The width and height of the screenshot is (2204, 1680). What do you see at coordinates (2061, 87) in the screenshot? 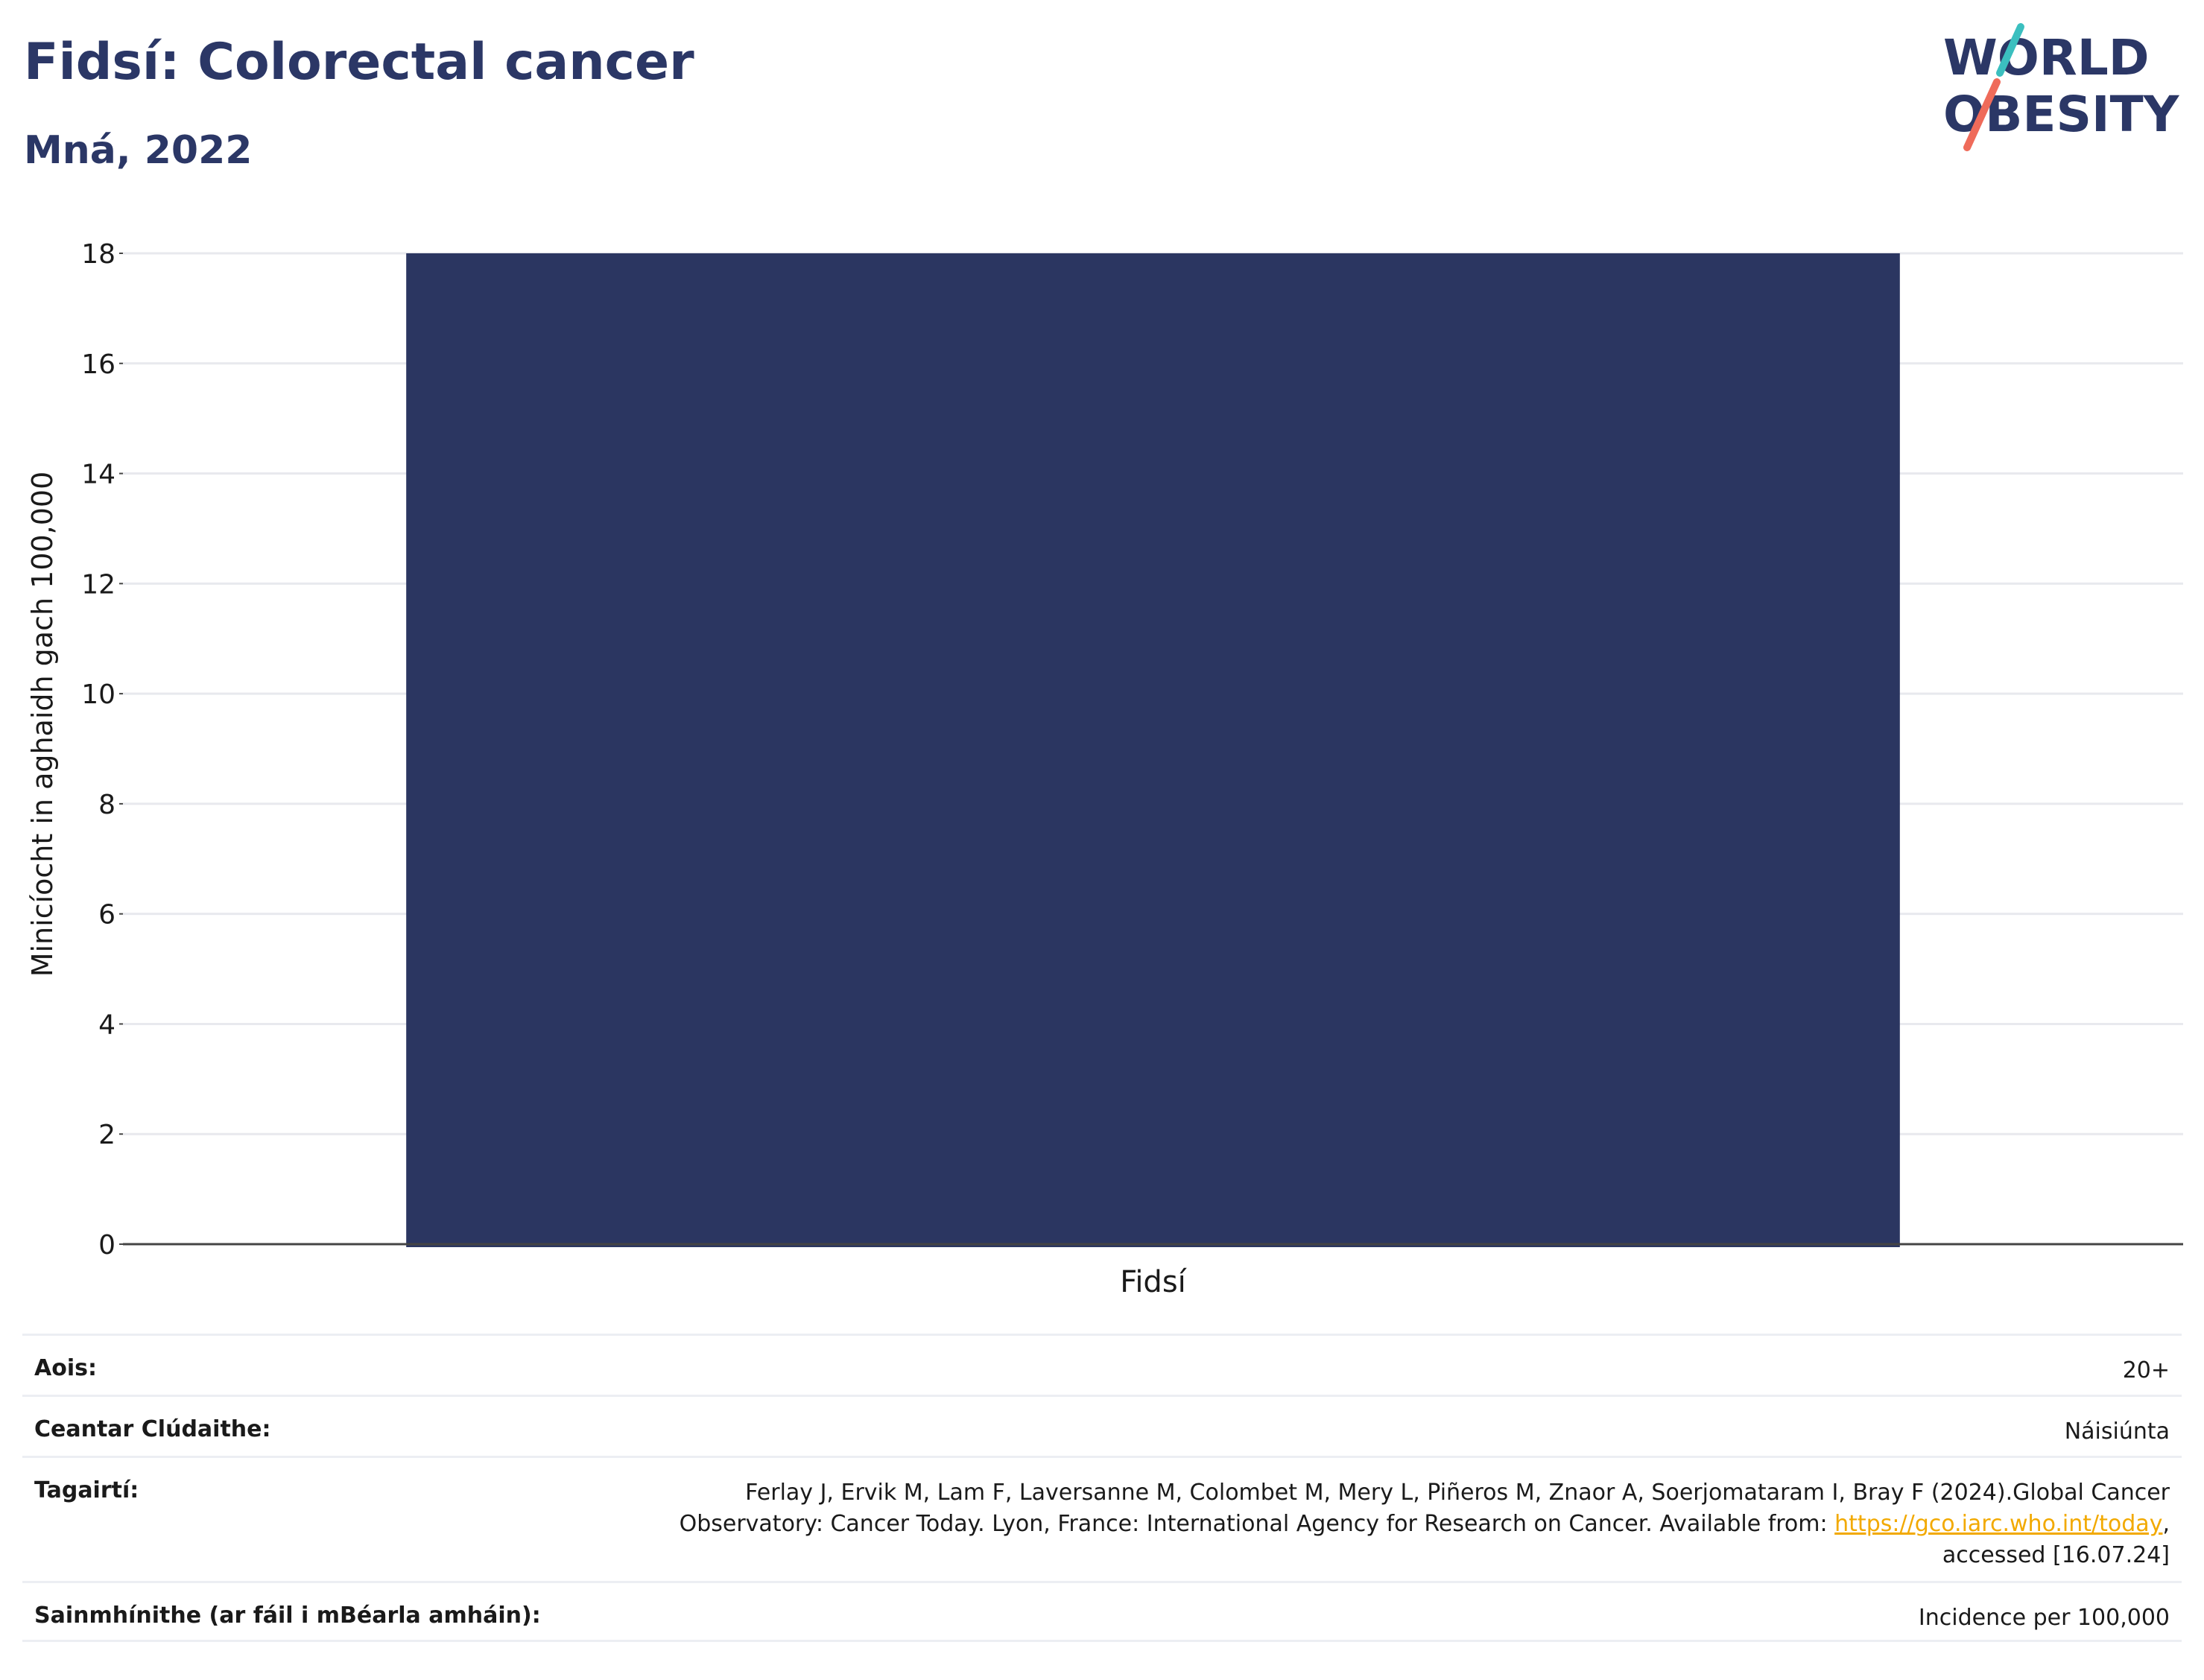
I see `world-obesity-logo: WORLD OBESITY` at bounding box center [2061, 87].